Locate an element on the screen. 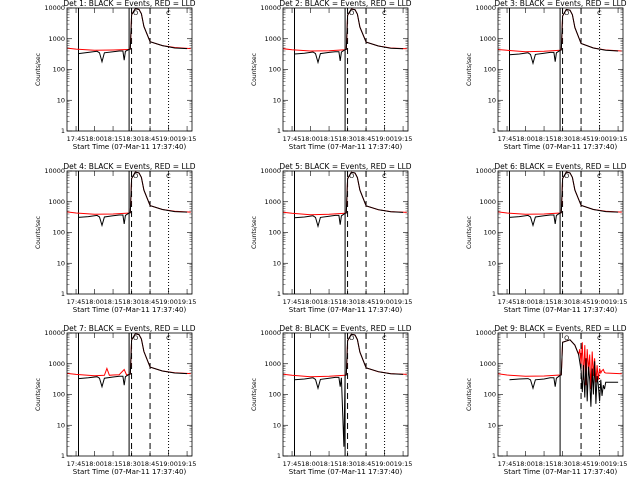 The height and width of the screenshot is (480, 640). panel-title: Det 4: BLACK = Events, RED = LLD is located at coordinates (129, 166).